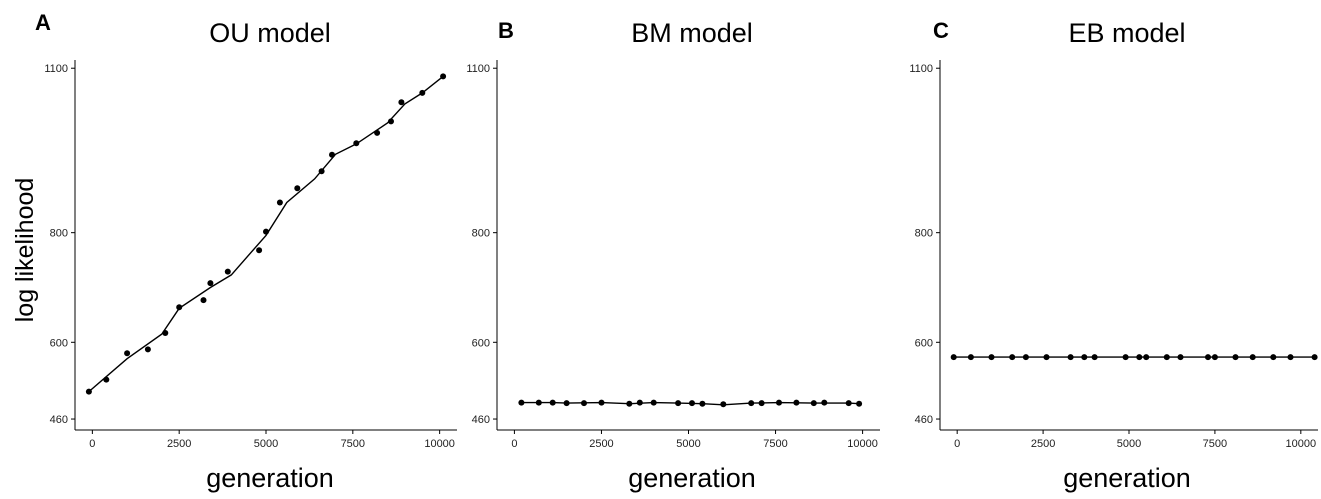  I want to click on panel-a-x-tick-label: 5000, so click(266, 444).